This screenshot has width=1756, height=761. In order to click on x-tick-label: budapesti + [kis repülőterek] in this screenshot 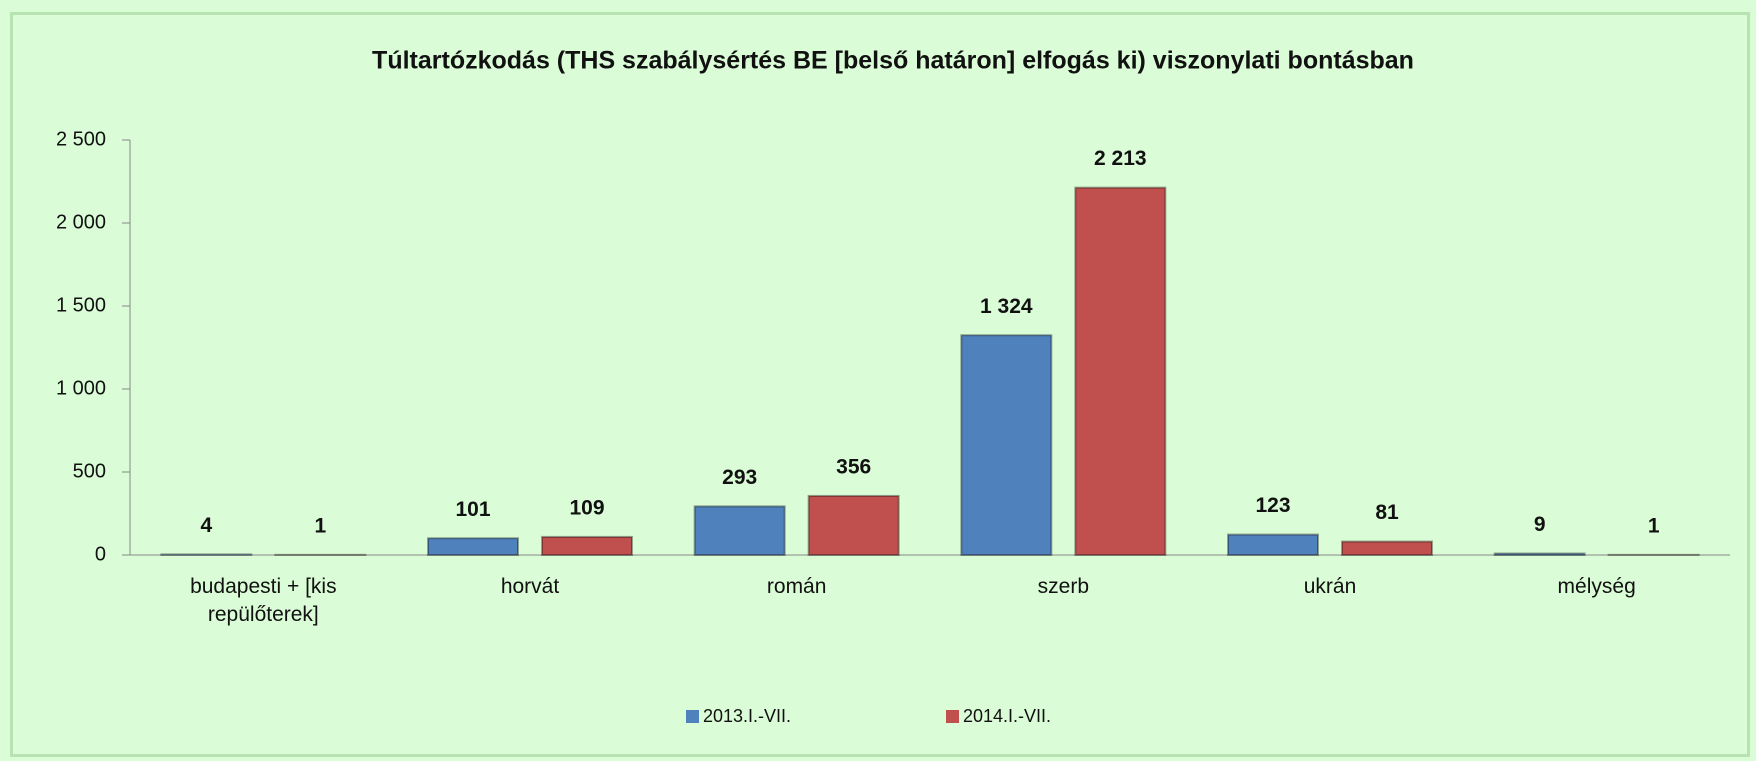, I will do `click(263, 600)`.